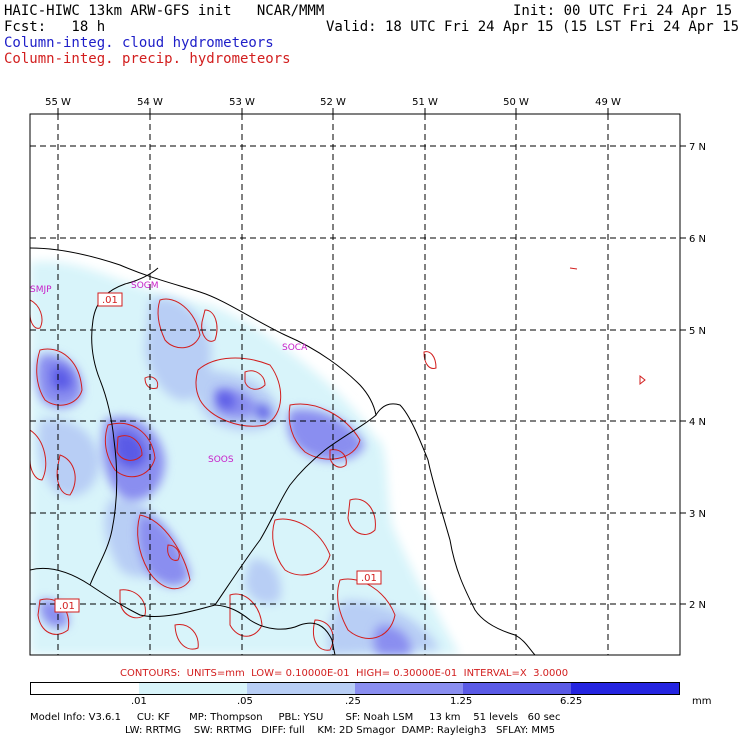  What do you see at coordinates (221, 460) in the screenshot?
I see `station-soos: SOOS` at bounding box center [221, 460].